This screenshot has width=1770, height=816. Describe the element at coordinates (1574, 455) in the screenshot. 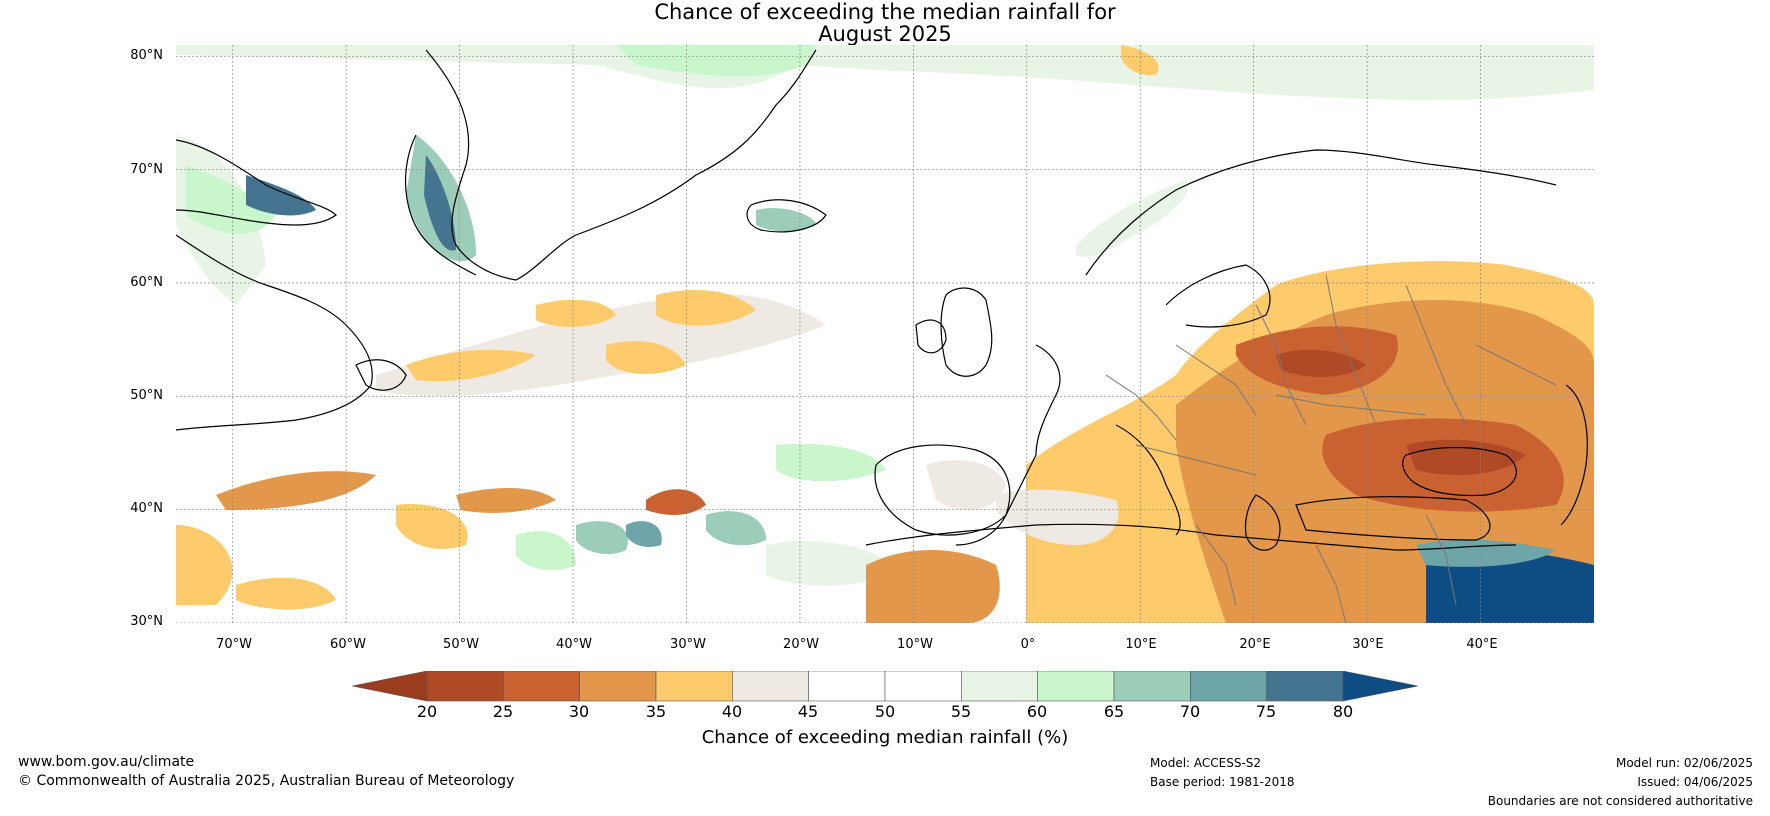

I see `caspian-coastline` at that location.